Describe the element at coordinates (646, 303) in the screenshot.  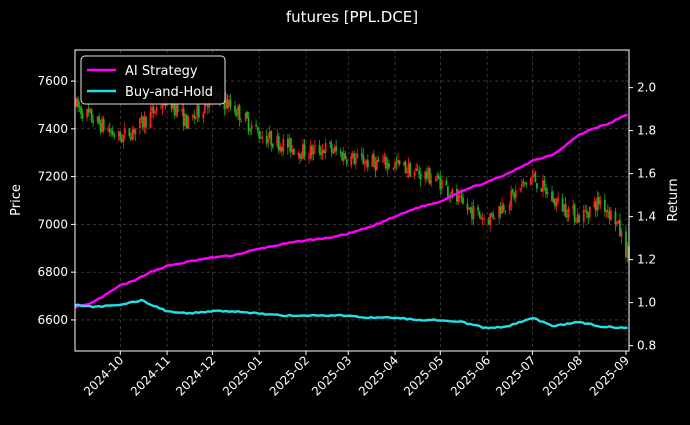
I see `y-right-tick-label: 1.0` at that location.